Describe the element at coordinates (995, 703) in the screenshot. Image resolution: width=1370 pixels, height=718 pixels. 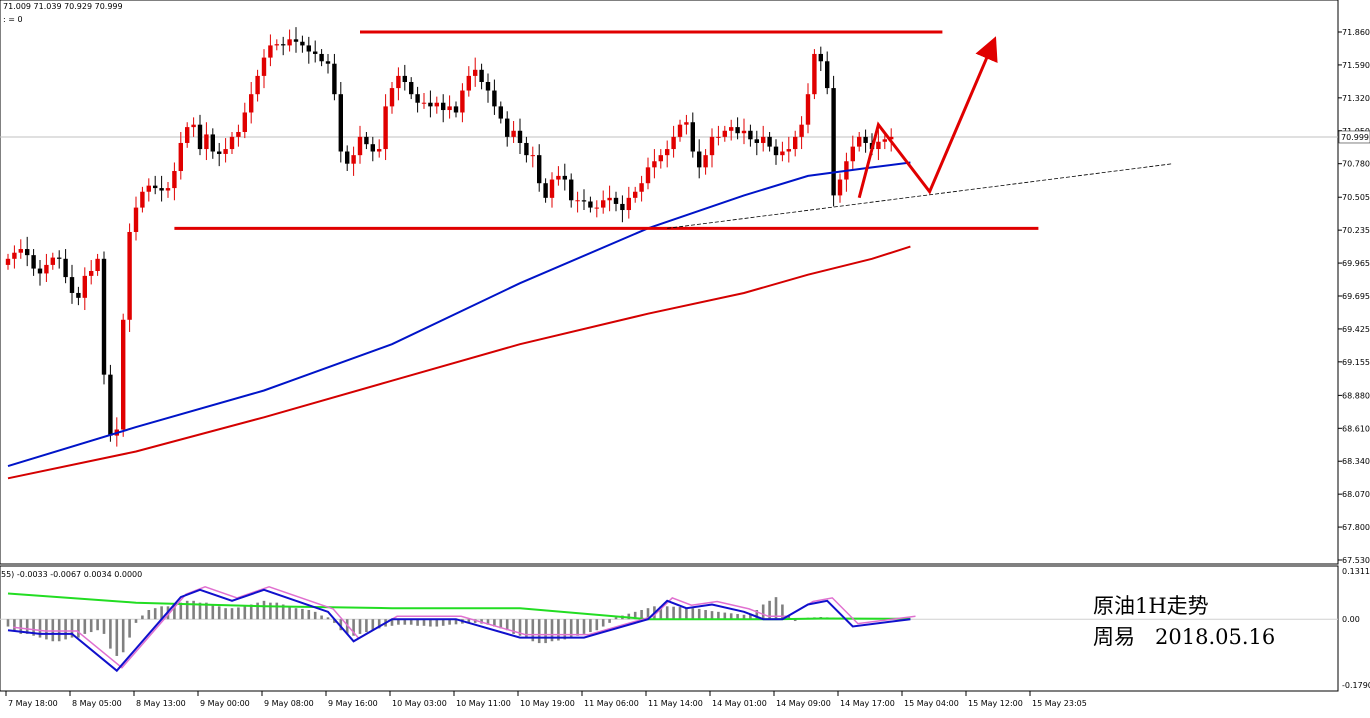
I see `x-tick-label: 15 May 12:00` at that location.